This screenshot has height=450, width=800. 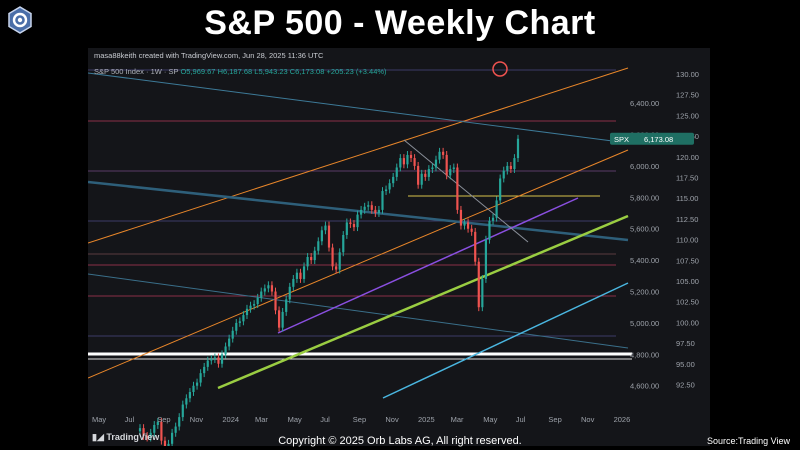 What do you see at coordinates (20, 20) in the screenshot?
I see `hexagon-gear-icon` at bounding box center [20, 20].